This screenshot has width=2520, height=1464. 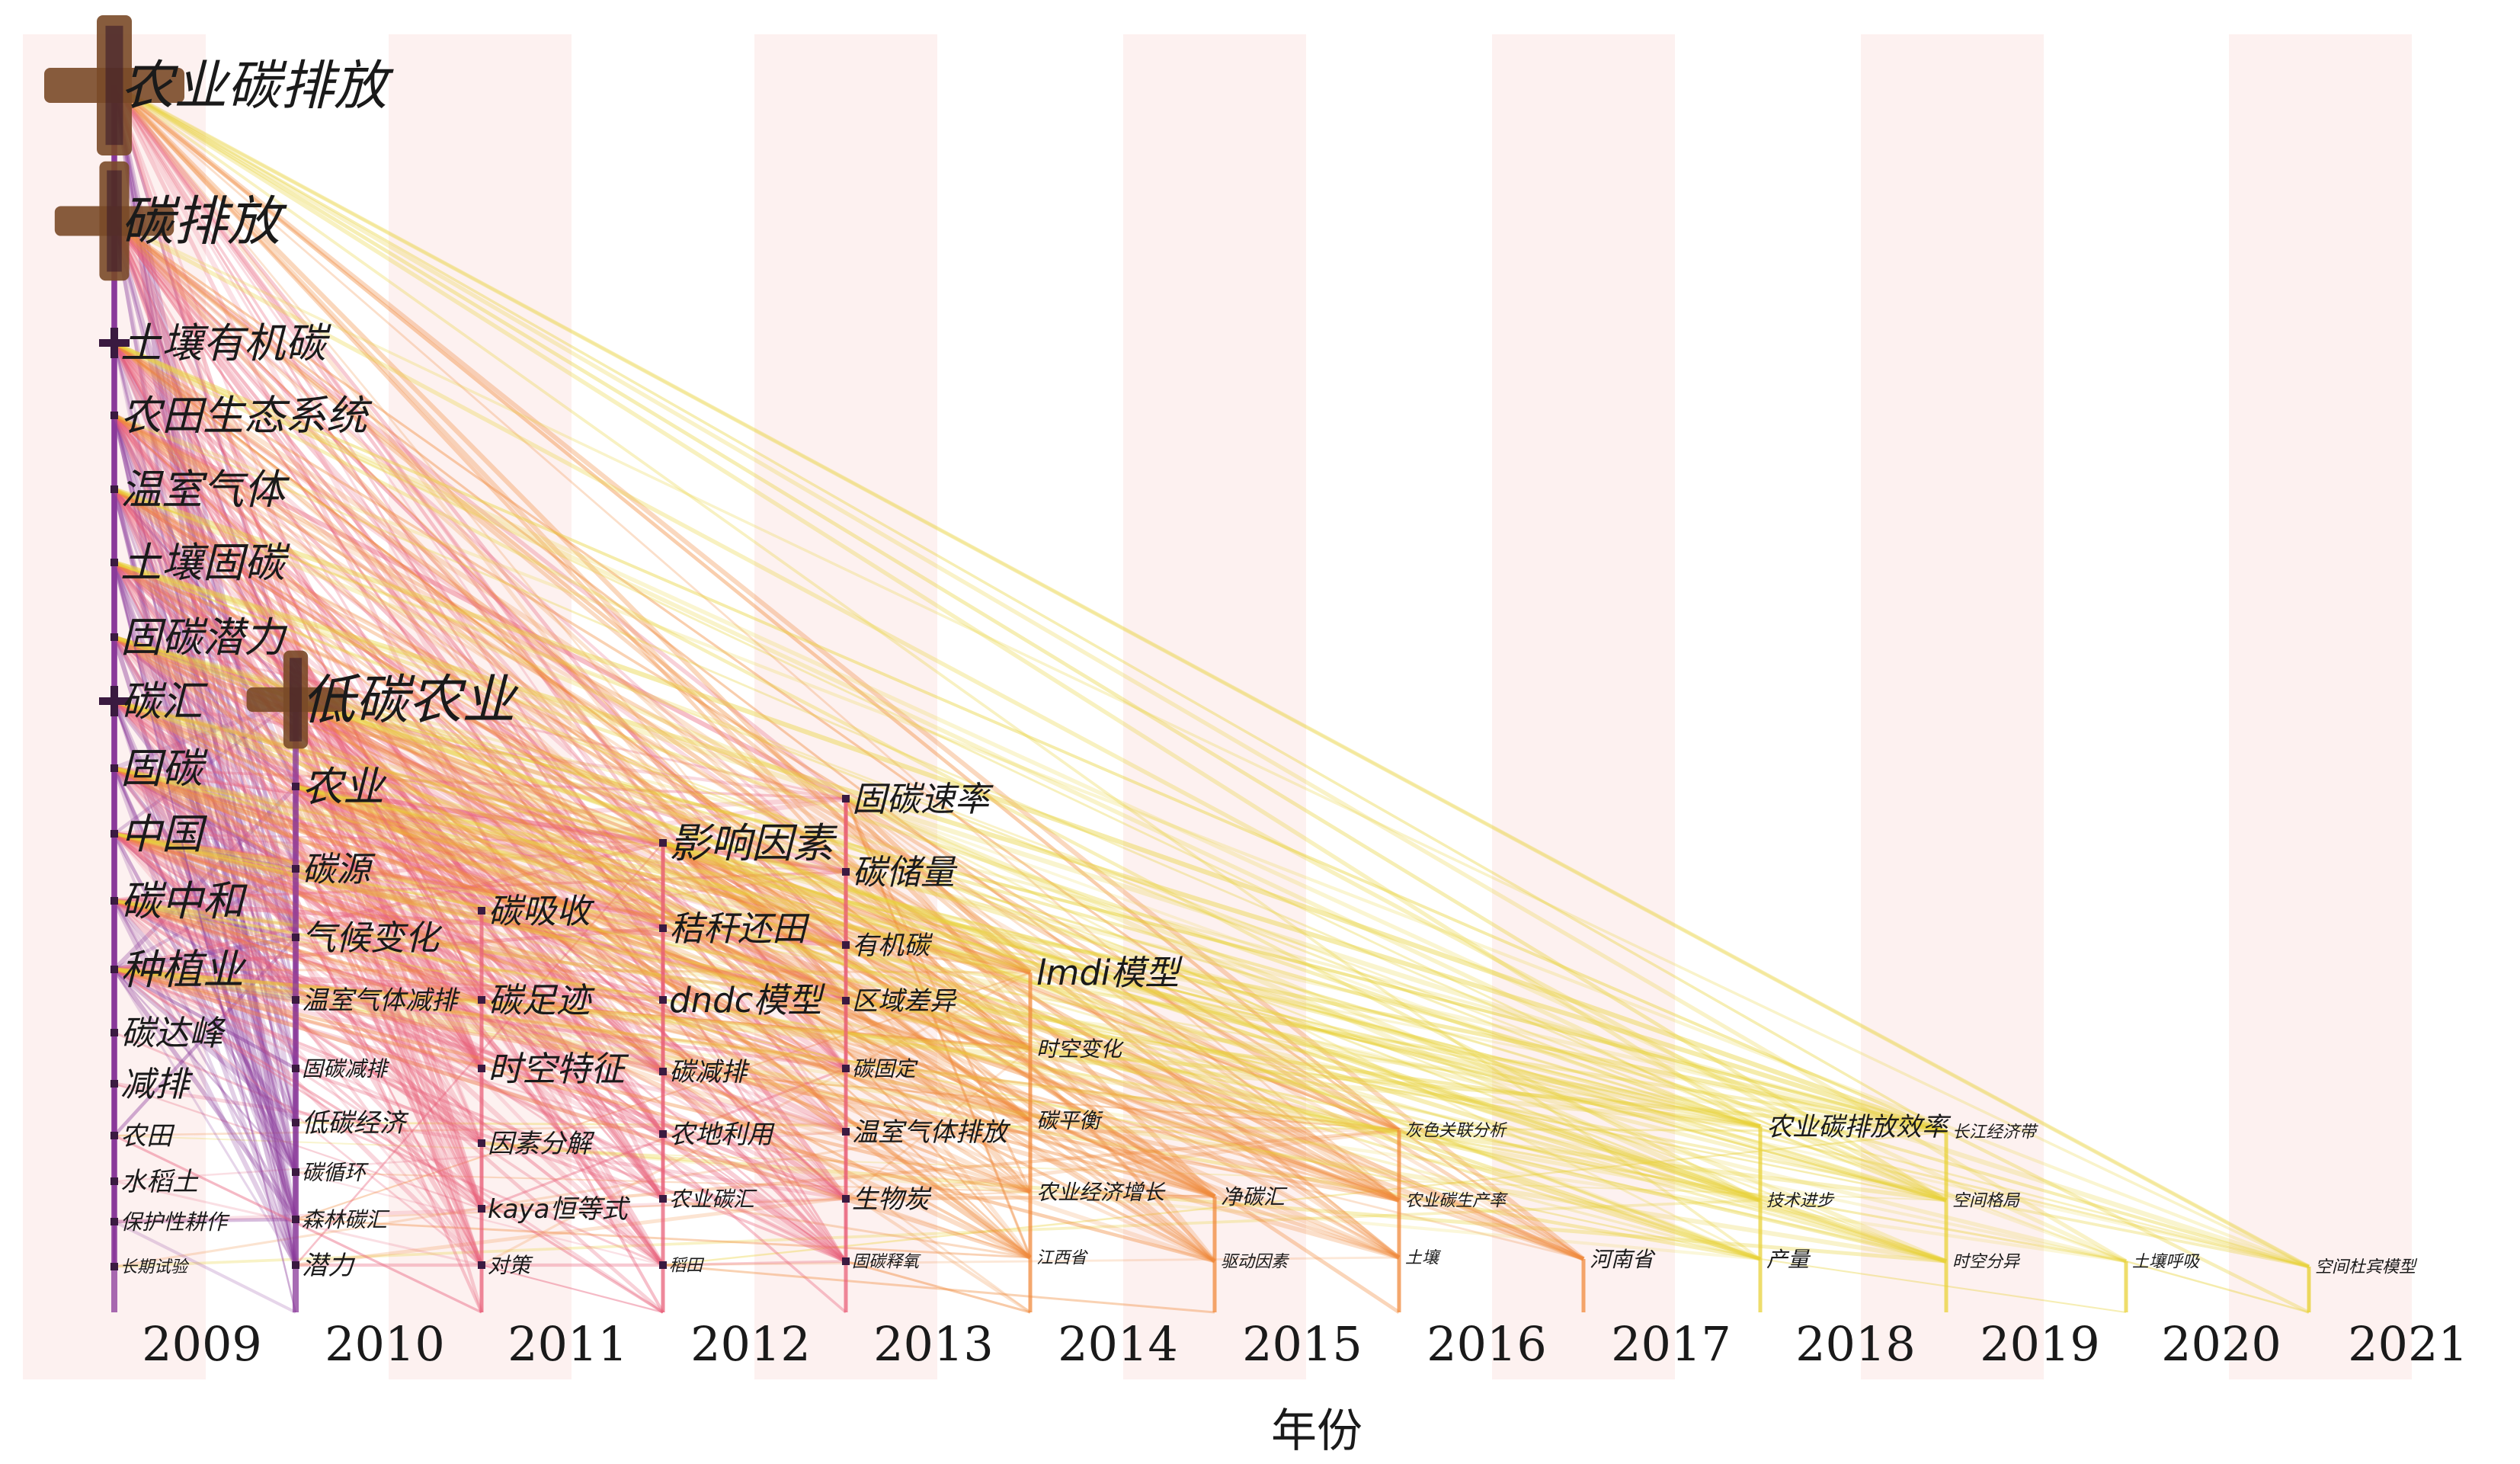 I want to click on keyword-label: 净碳汇, so click(x=1254, y=1196).